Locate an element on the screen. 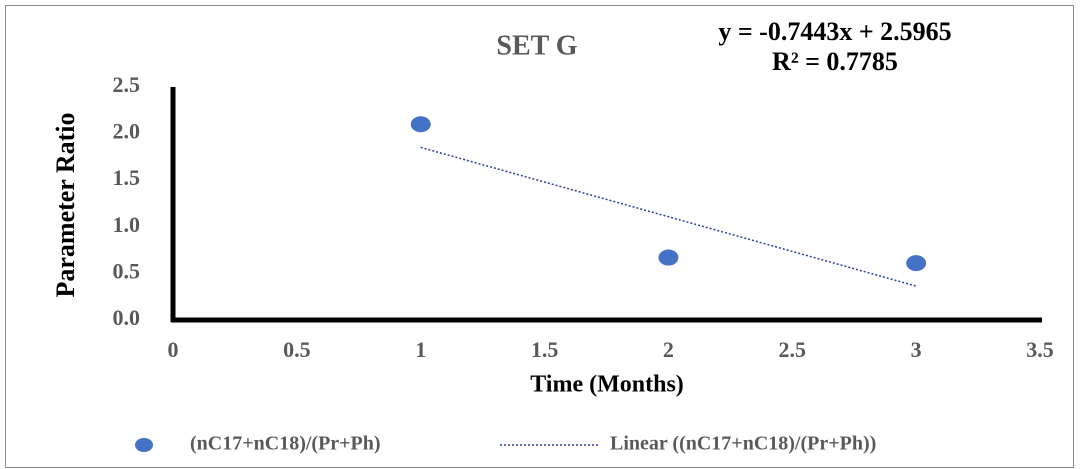  y-tick-label: 2.0 is located at coordinates (127, 131).